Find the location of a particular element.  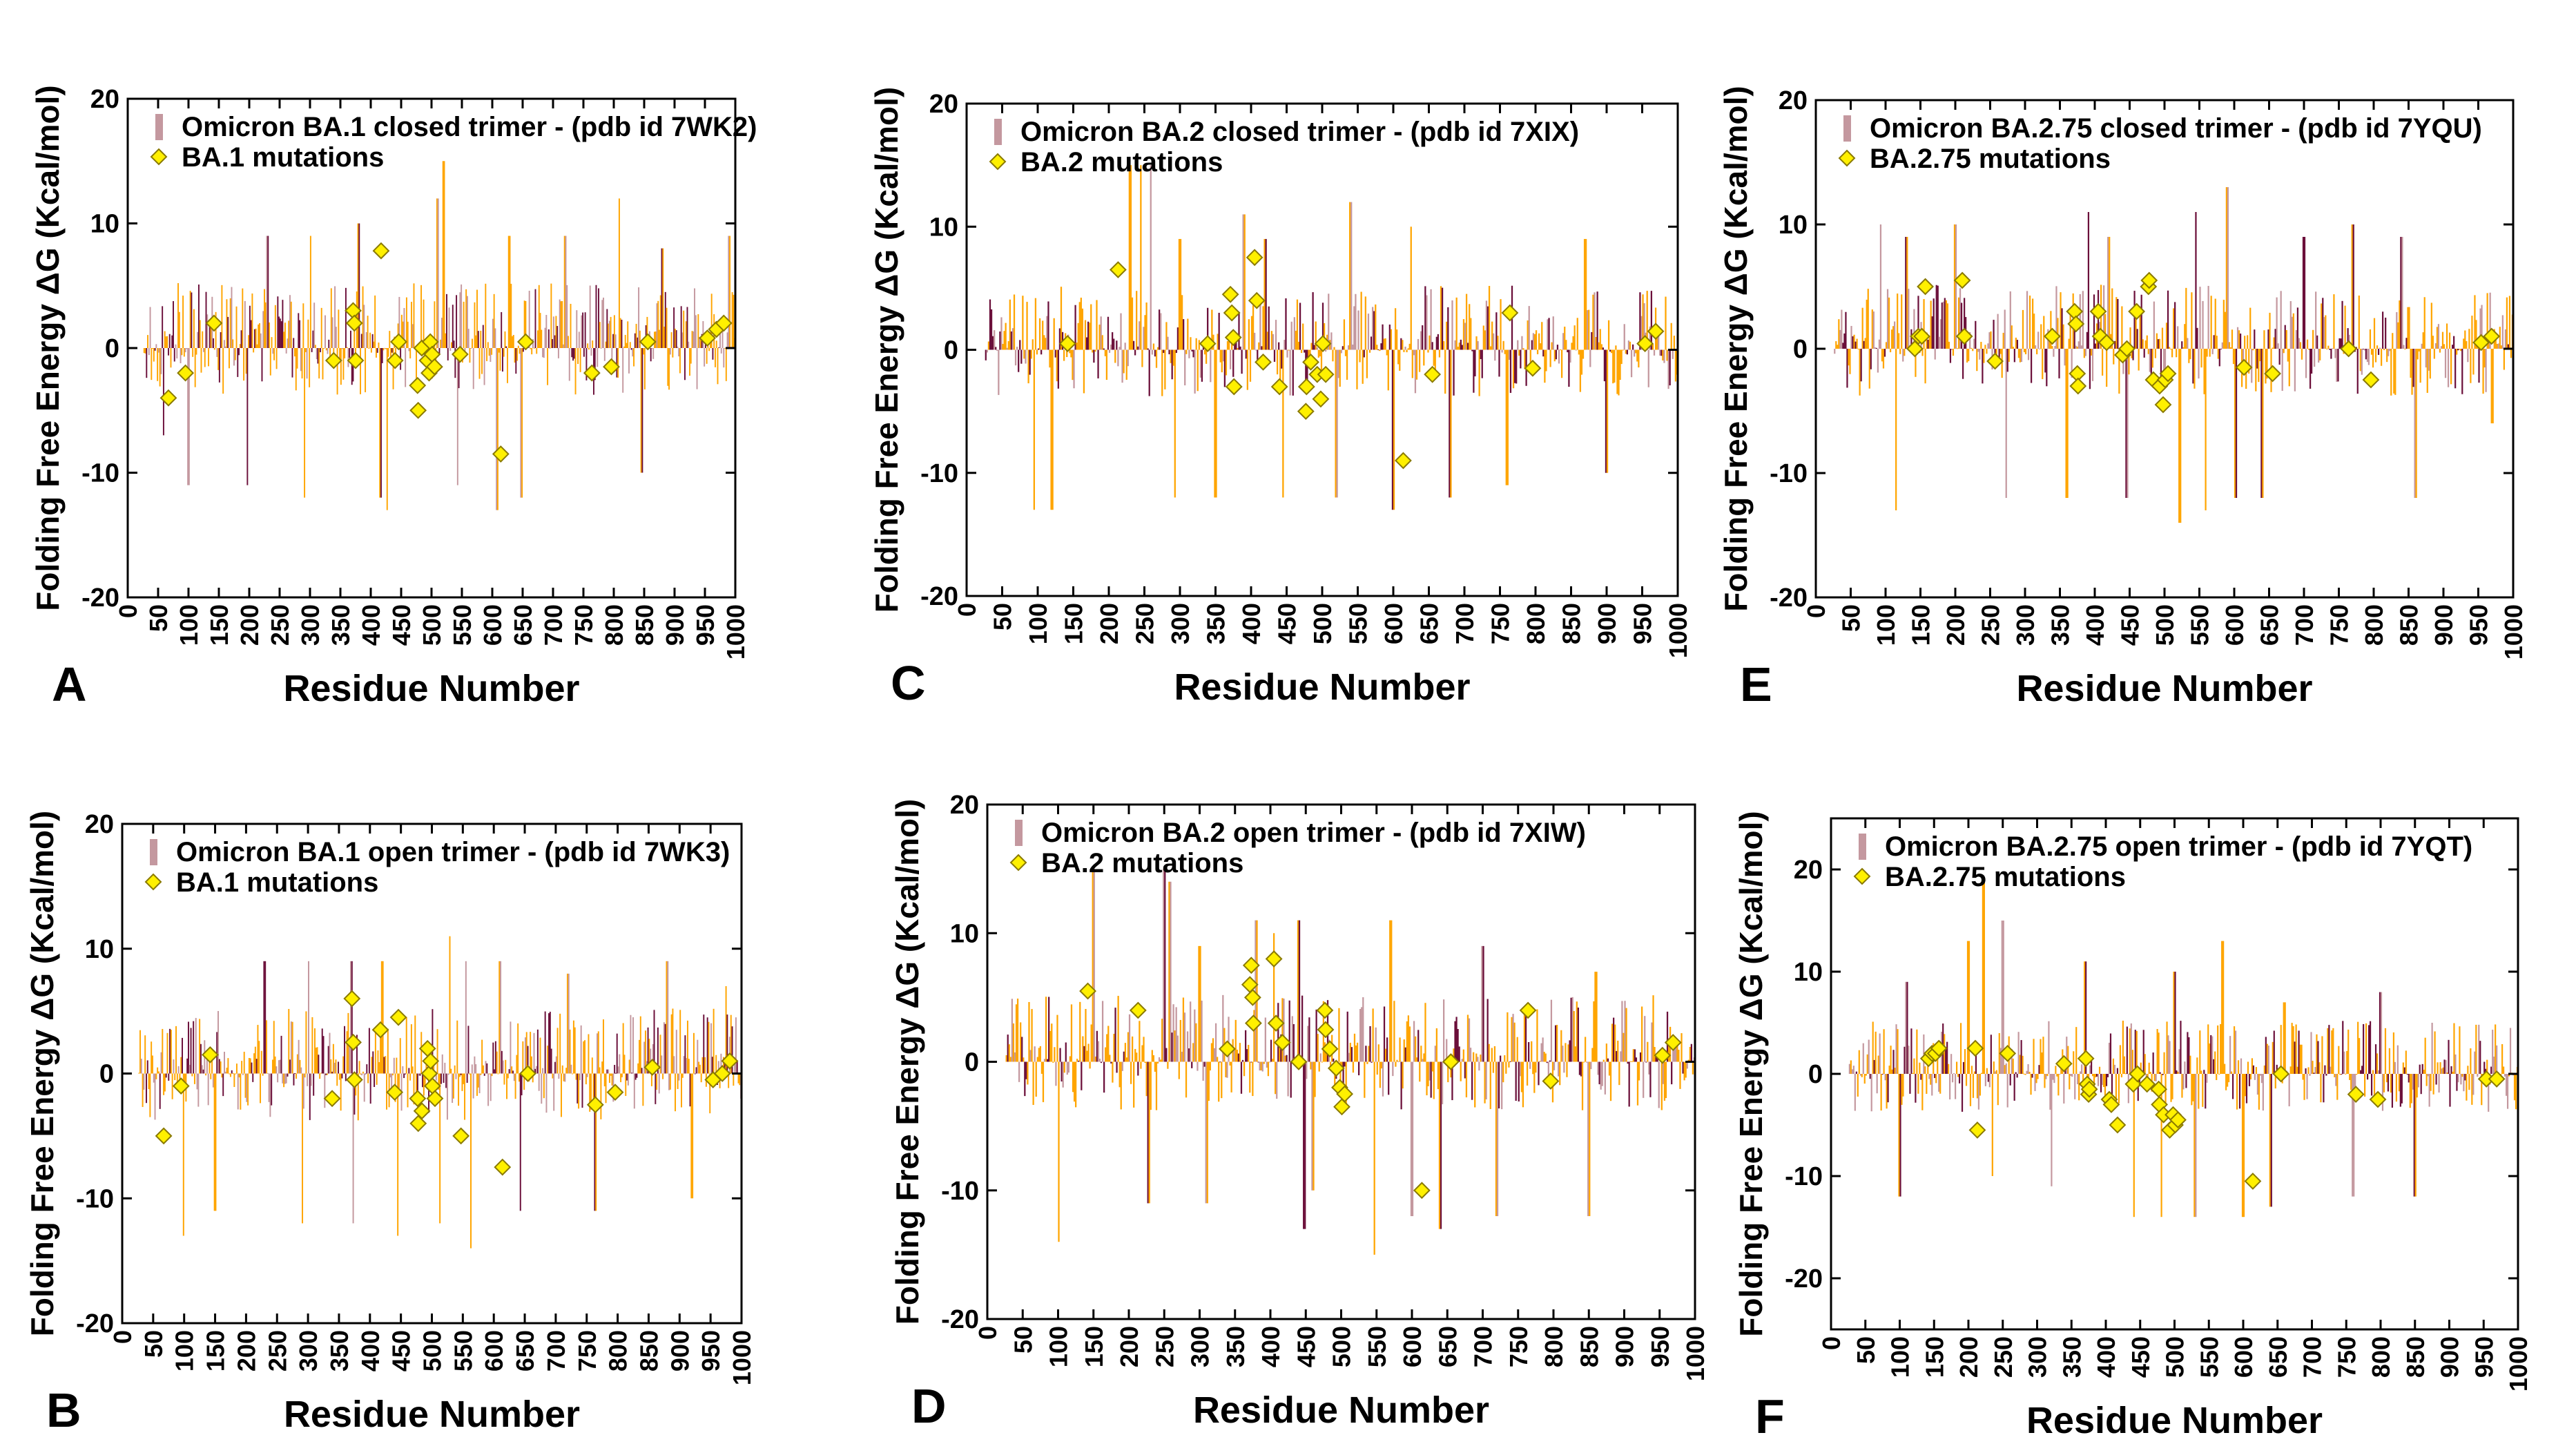

x-tick-label: 650 is located at coordinates (525, 1351).